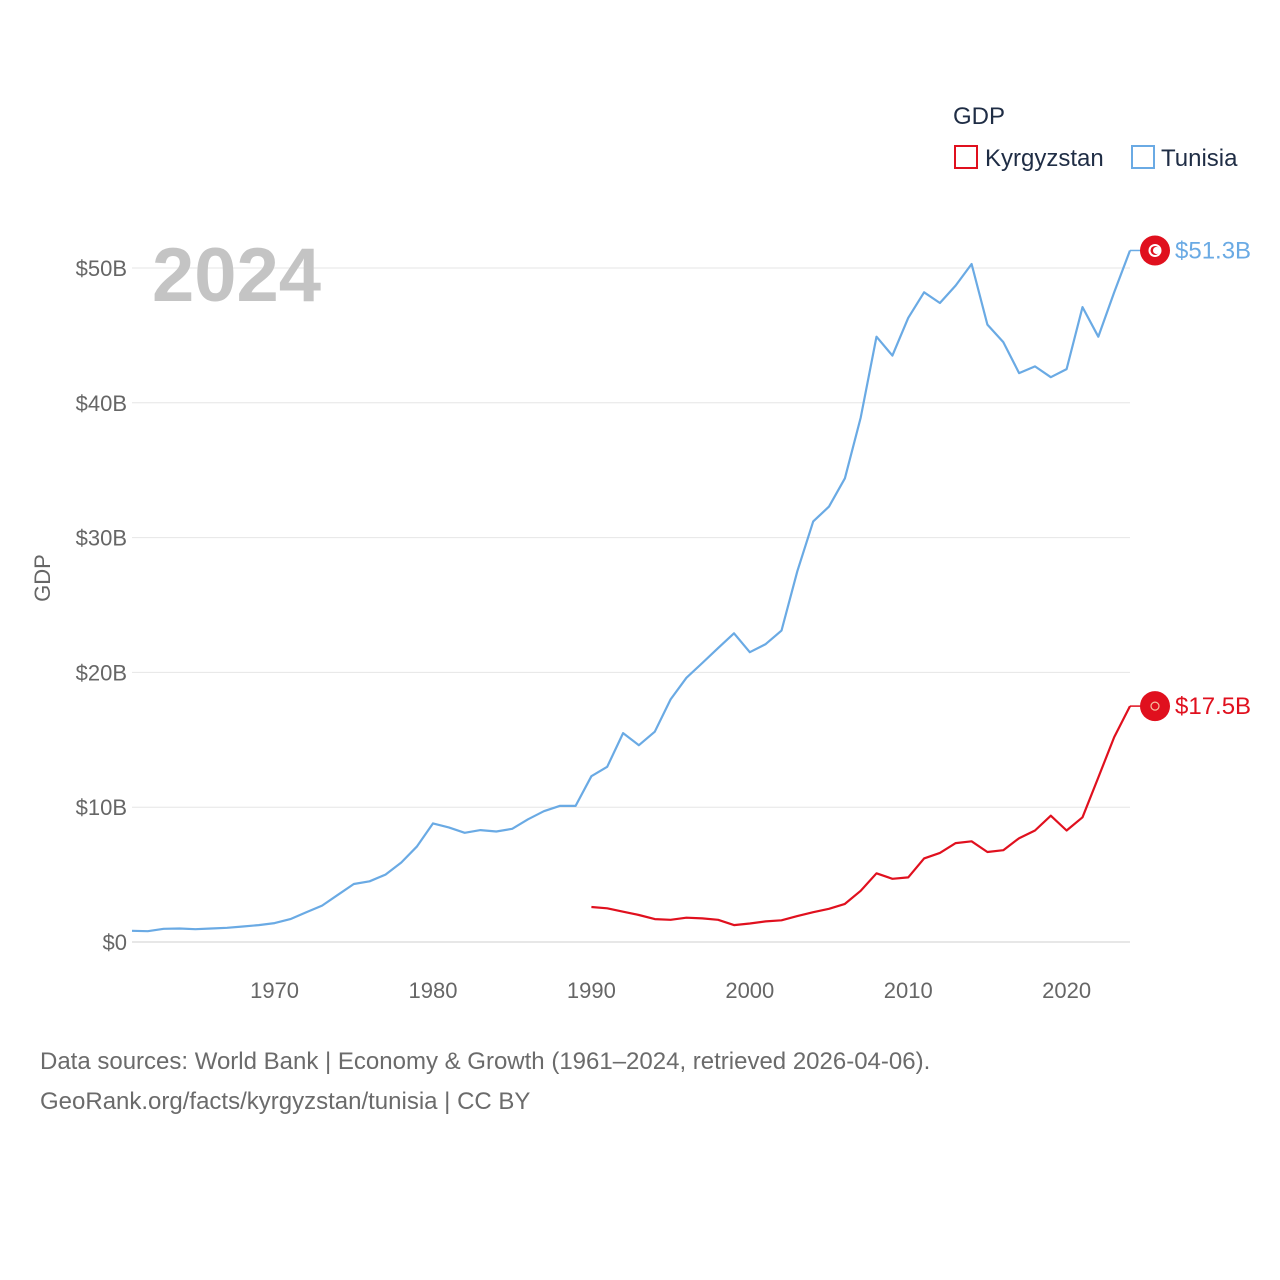 The image size is (1280, 1280). What do you see at coordinates (1213, 706) in the screenshot?
I see `kyrgyzstan-end-value: $17.5B` at bounding box center [1213, 706].